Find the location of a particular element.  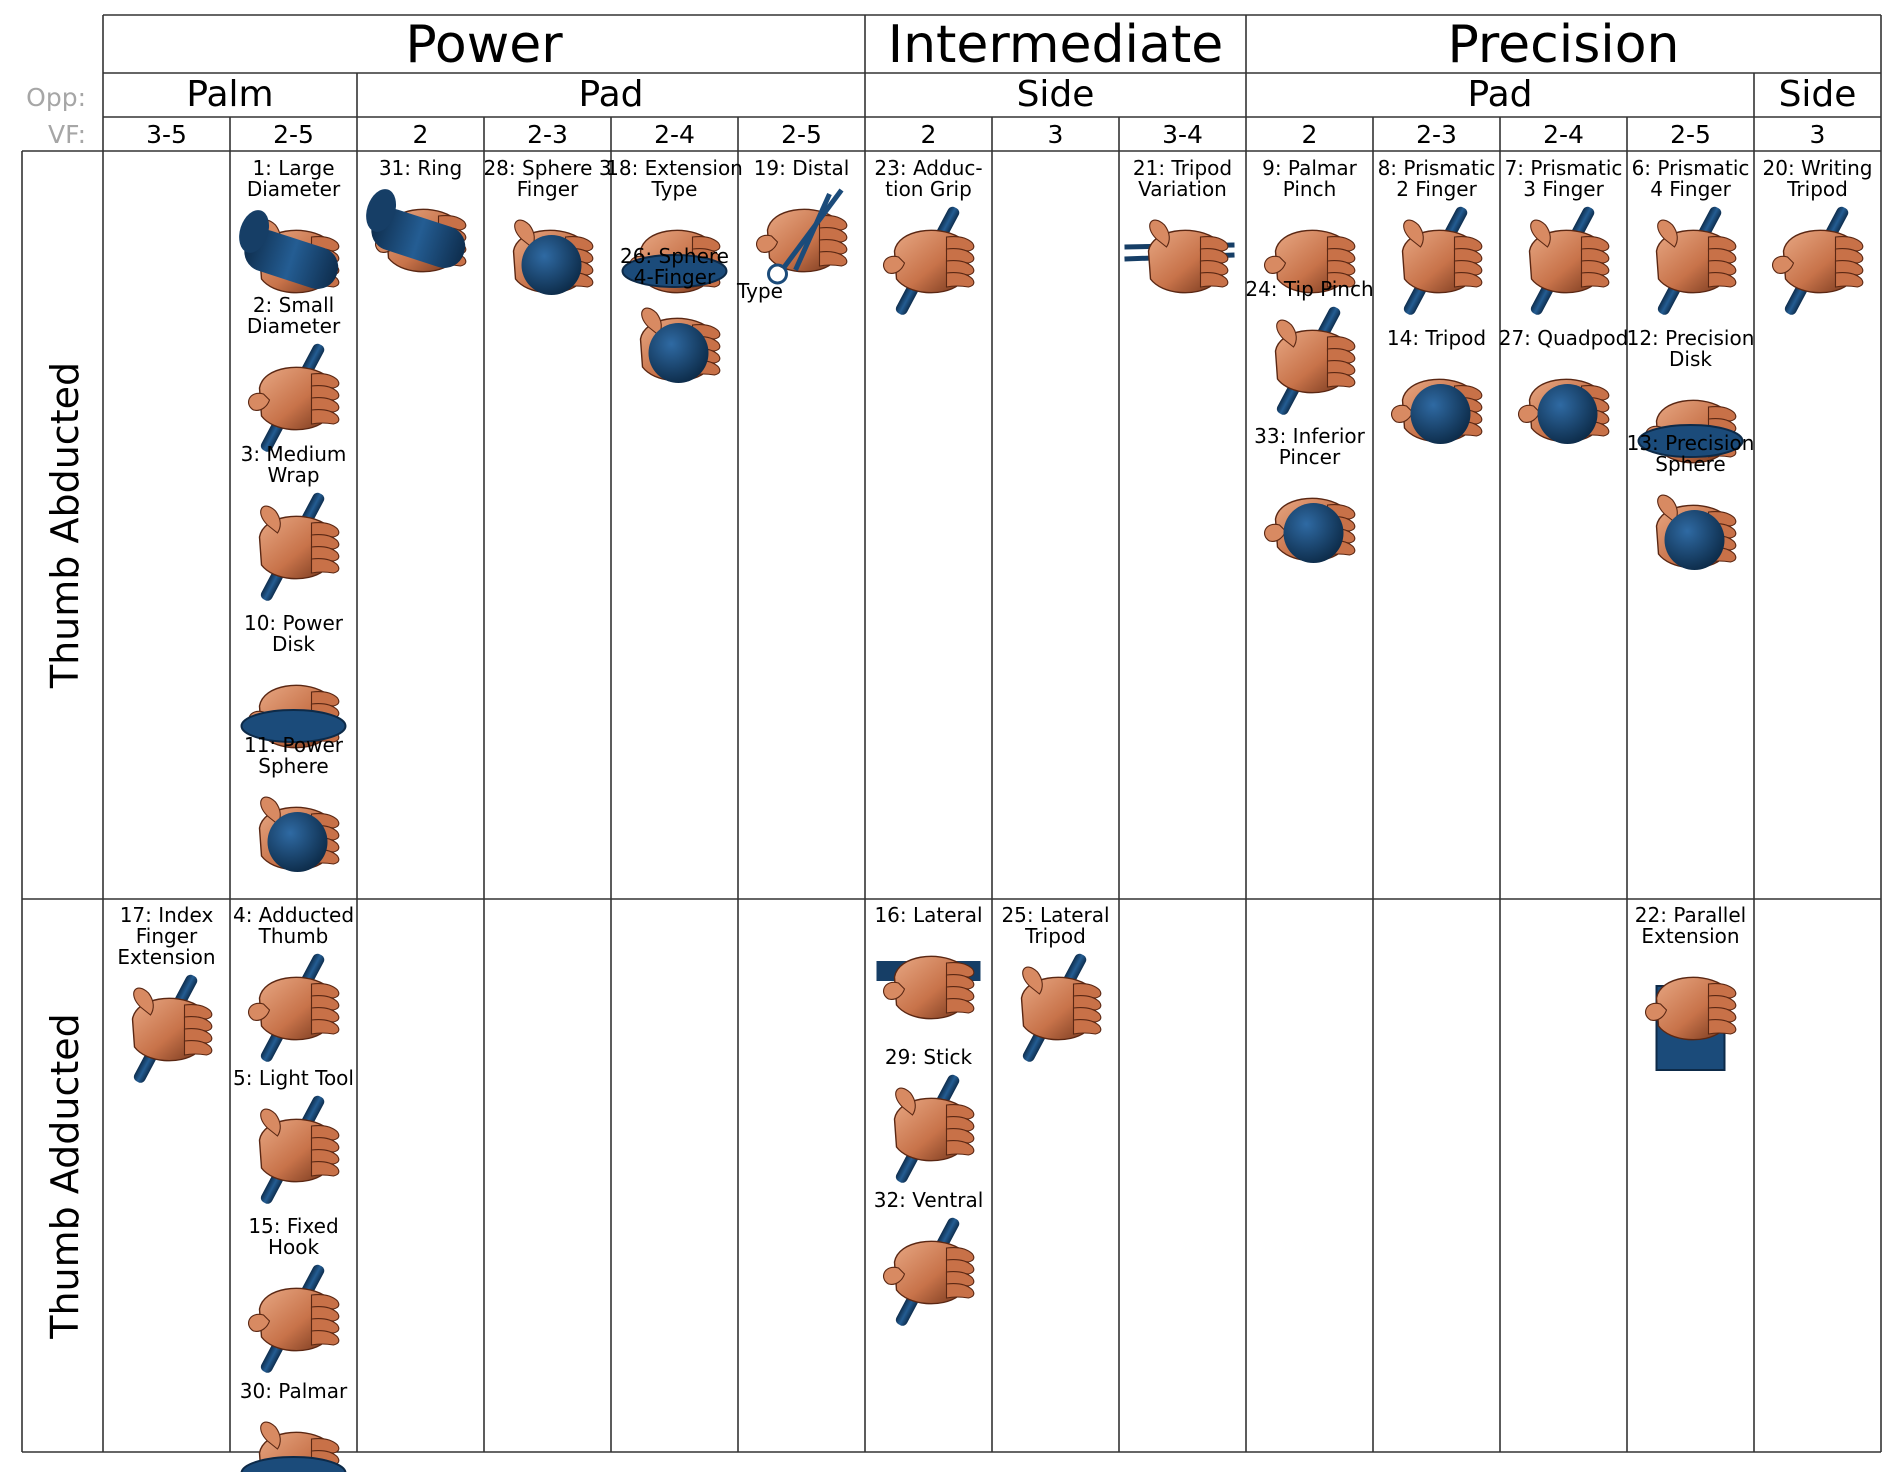

scissors-object-icon is located at coordinates (805, 236).